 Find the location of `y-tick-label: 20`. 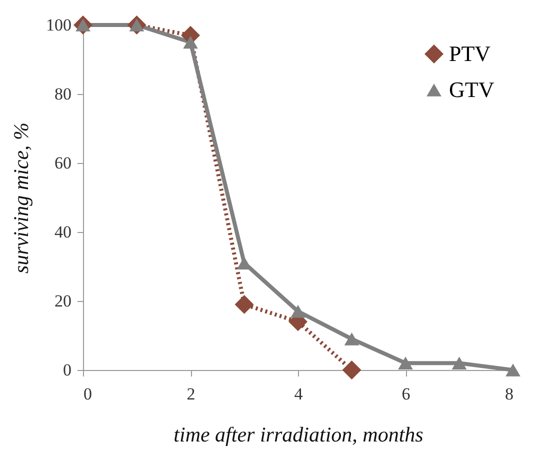

y-tick-label: 20 is located at coordinates (63, 301).